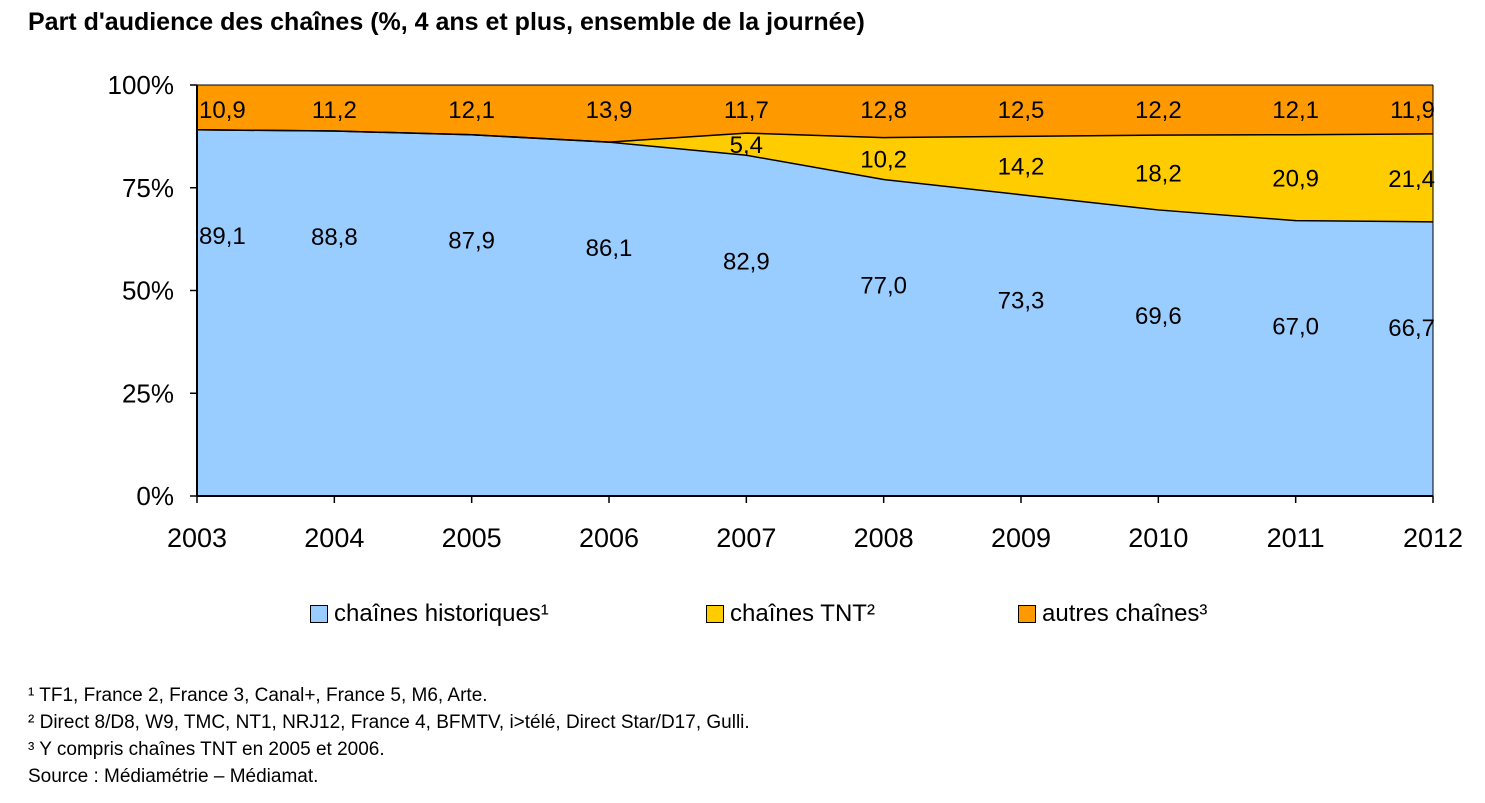  I want to click on x-tick-label-2010: 2010, so click(1158, 538).